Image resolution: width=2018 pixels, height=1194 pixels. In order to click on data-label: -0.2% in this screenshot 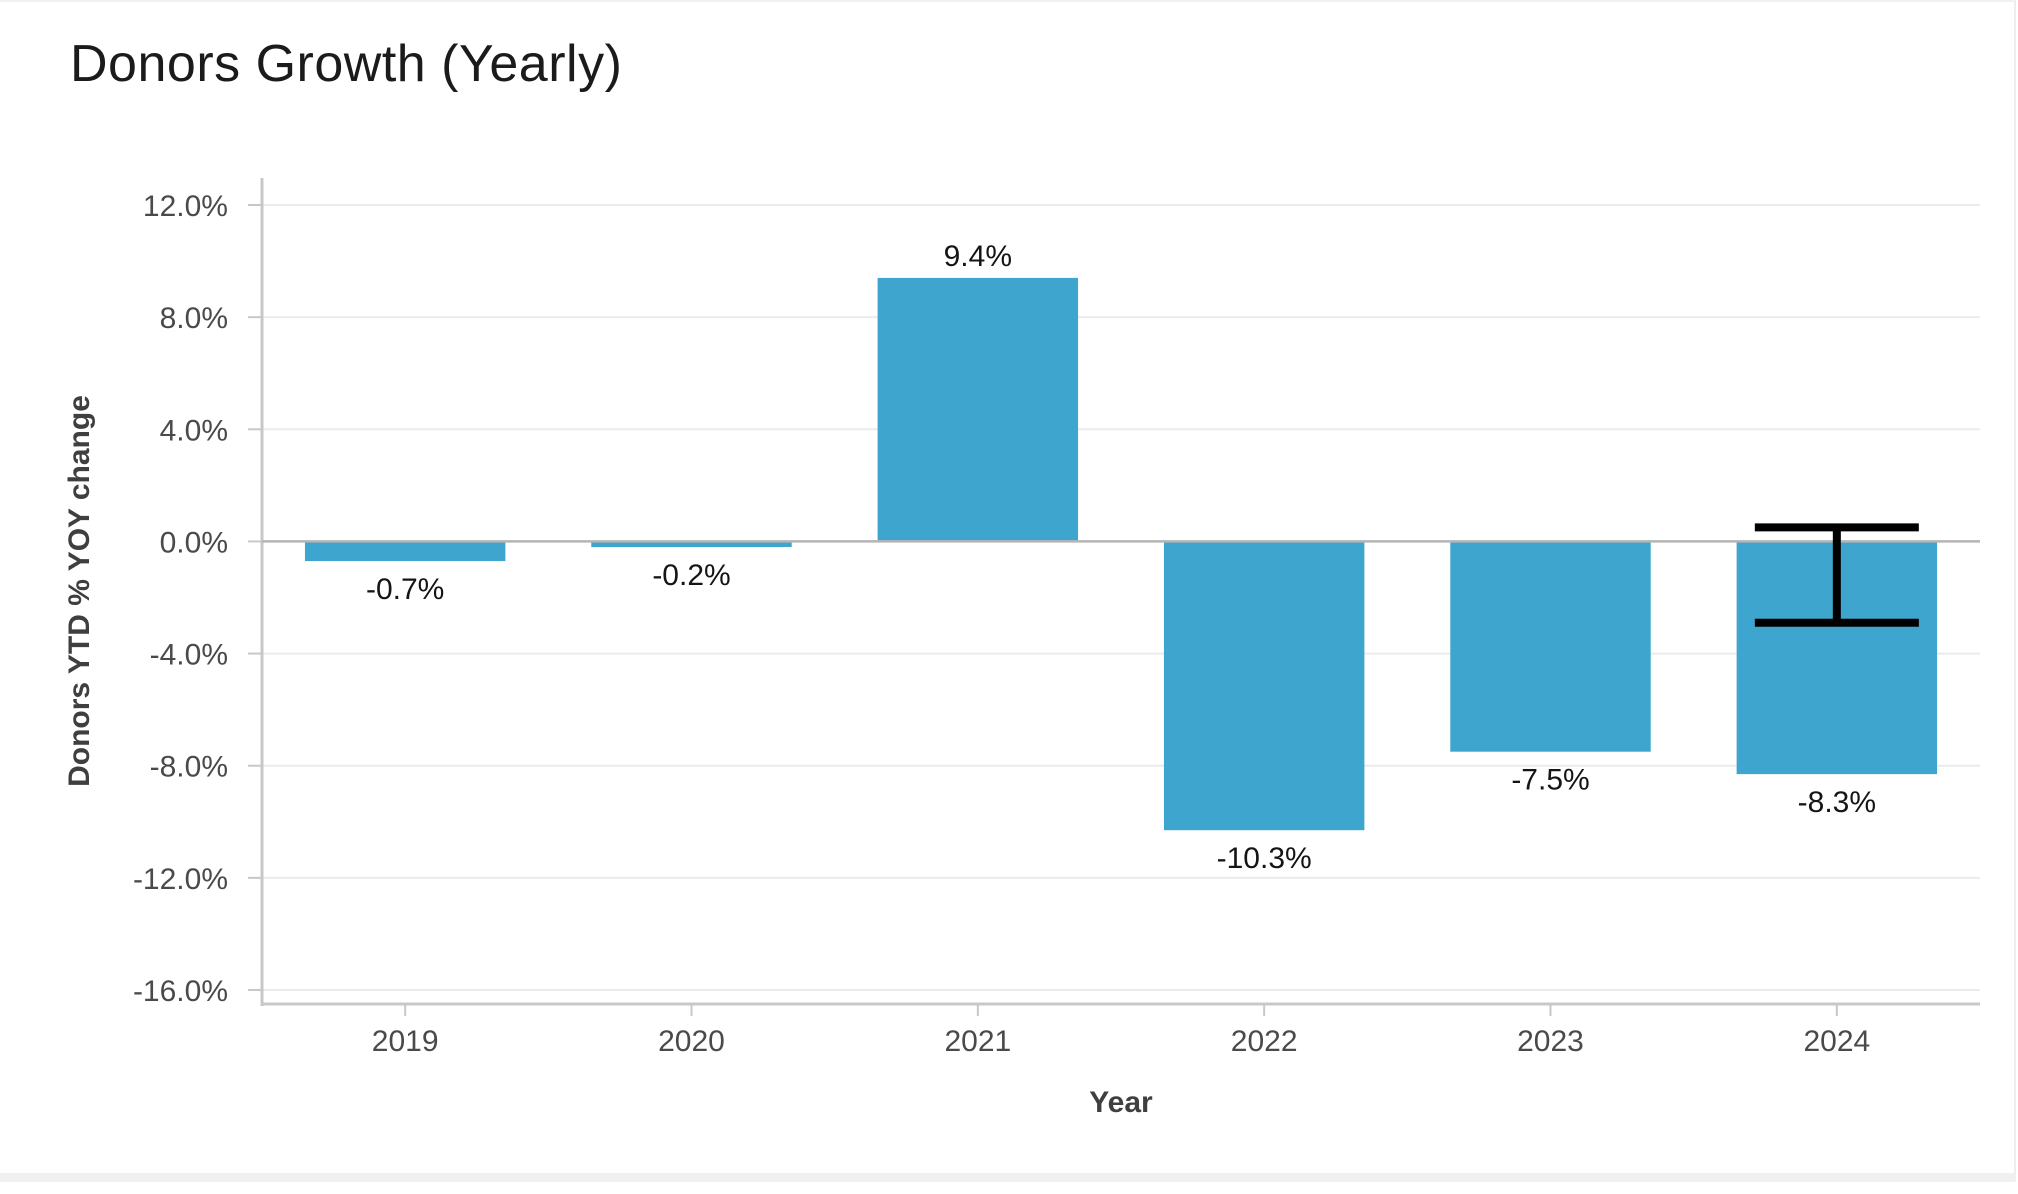, I will do `click(691, 575)`.